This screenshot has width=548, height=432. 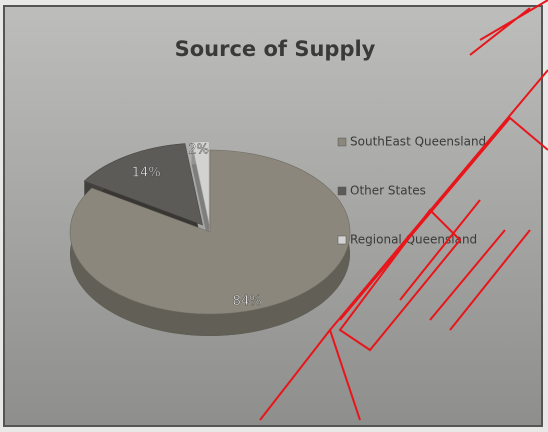 What do you see at coordinates (275, 49) in the screenshot?
I see `chart-title: Source of Supply` at bounding box center [275, 49].